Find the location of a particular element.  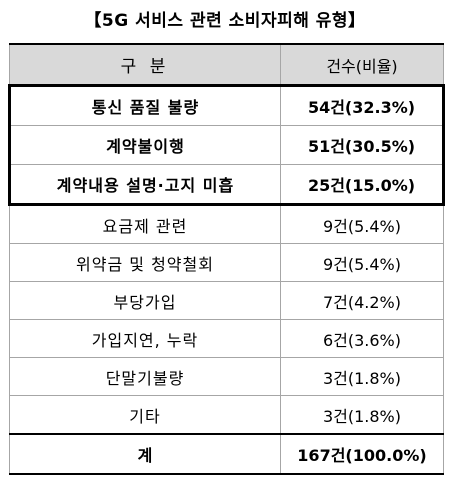

row-category: 부당가입 is located at coordinates (145, 300).